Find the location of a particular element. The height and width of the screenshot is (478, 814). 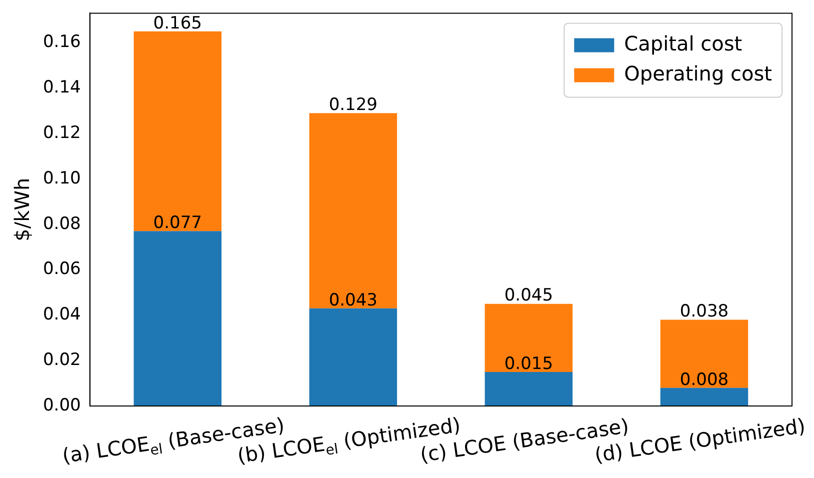

data-label: 0.015 is located at coordinates (529, 364).